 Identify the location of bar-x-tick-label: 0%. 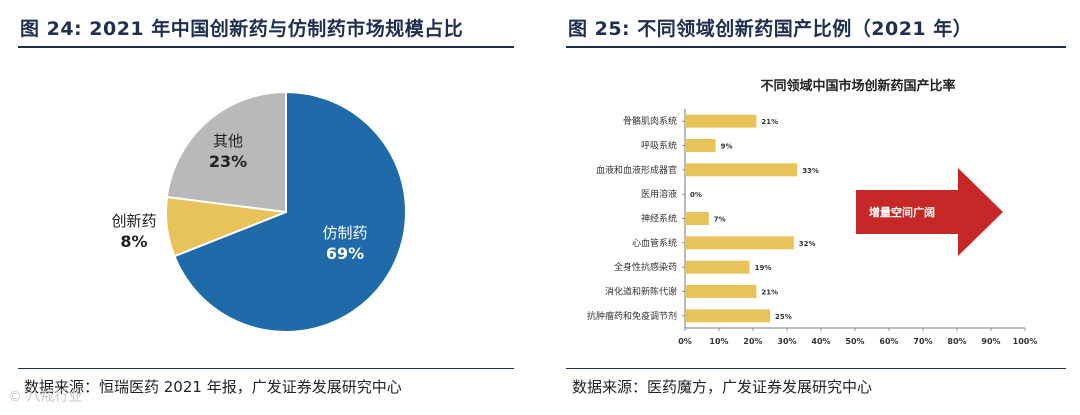
(685, 341).